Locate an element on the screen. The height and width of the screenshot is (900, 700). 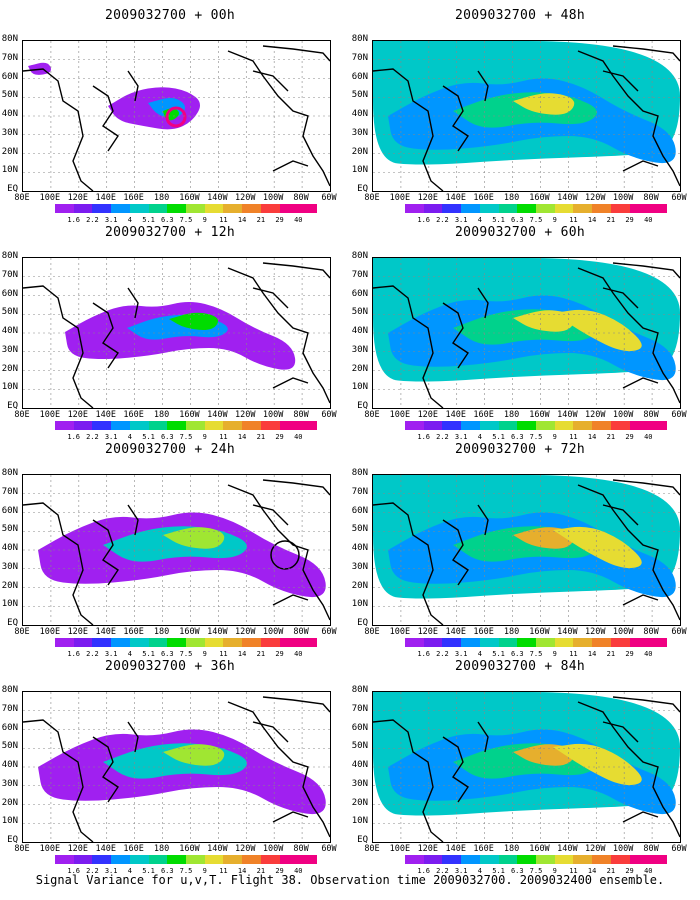
x-tick-label: 120W is located at coordinates (245, 849).